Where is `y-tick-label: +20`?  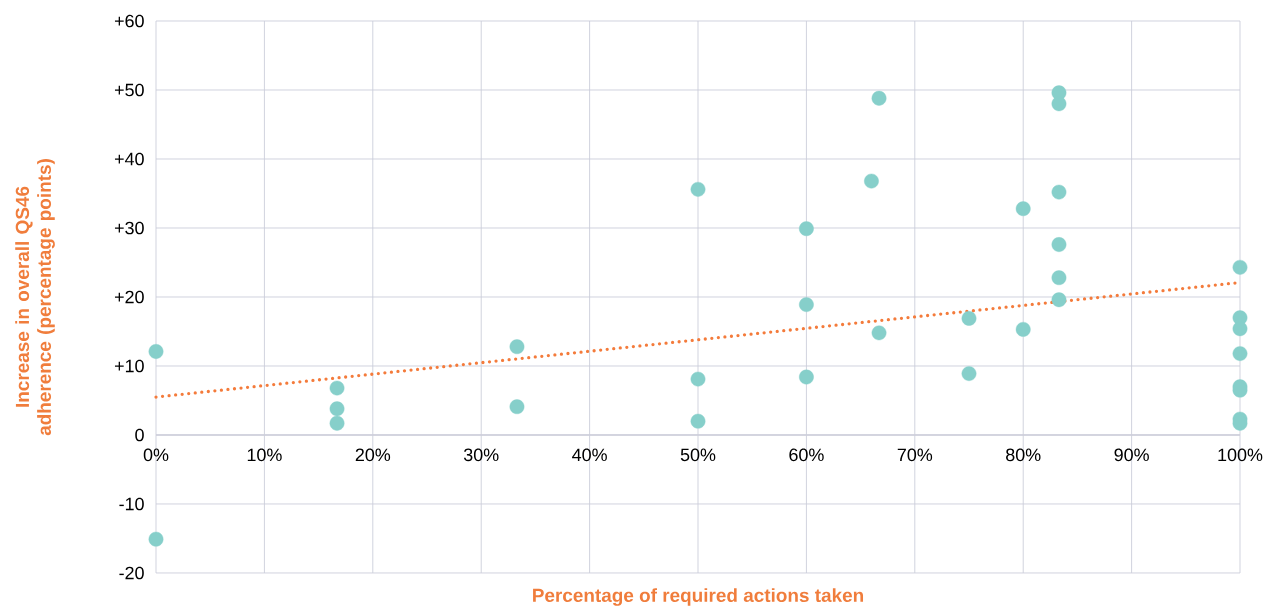 y-tick-label: +20 is located at coordinates (129, 297).